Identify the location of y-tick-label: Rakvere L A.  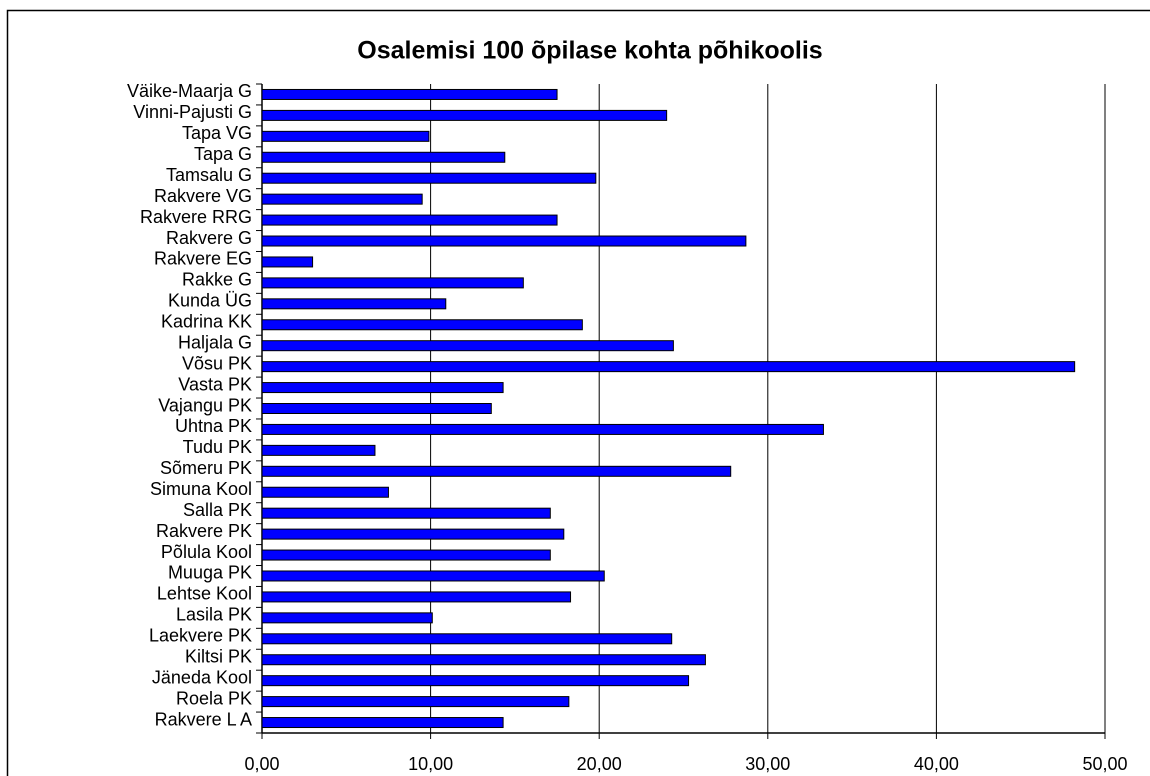
(203, 719).